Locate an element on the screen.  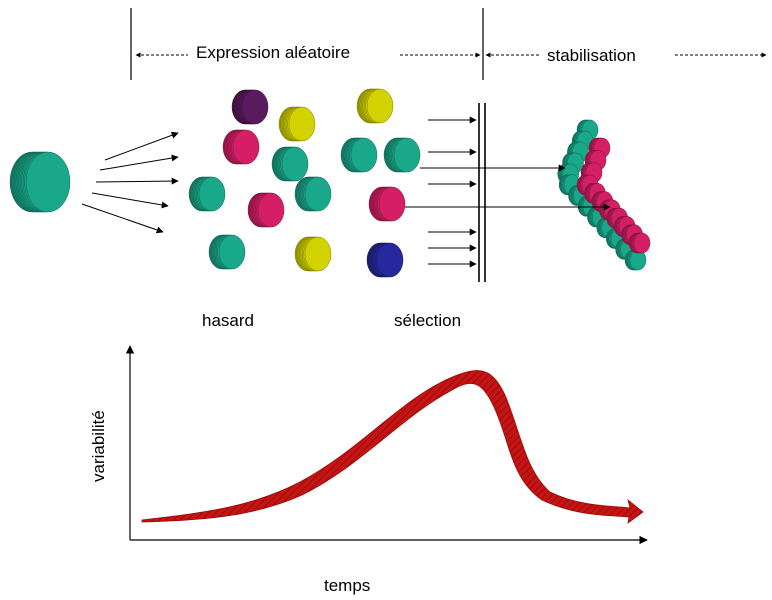
x-axis-label: temps is located at coordinates (347, 585).